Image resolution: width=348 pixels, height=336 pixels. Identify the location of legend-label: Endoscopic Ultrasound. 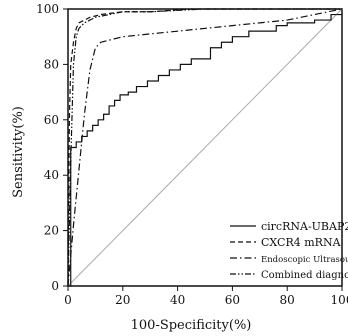
(304, 260).